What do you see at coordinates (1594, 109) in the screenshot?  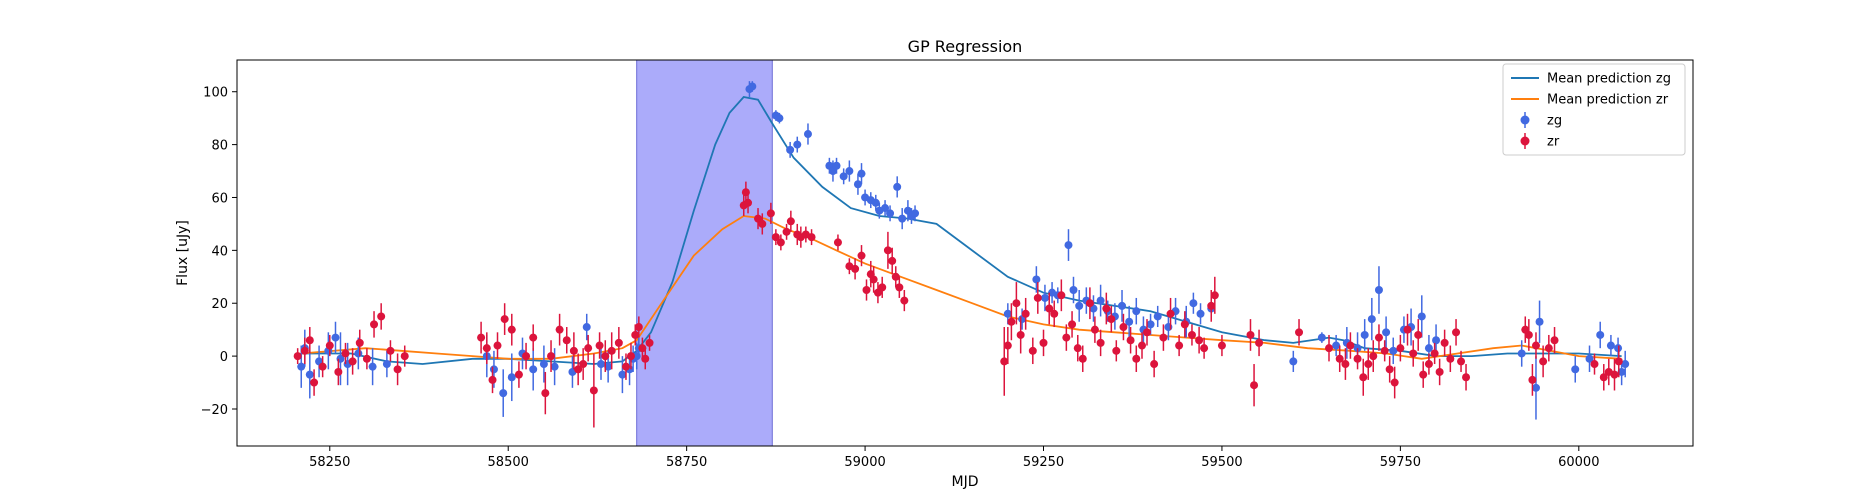 I see `legend: Mean prediction zg Mean prediction zr zg zr` at bounding box center [1594, 109].